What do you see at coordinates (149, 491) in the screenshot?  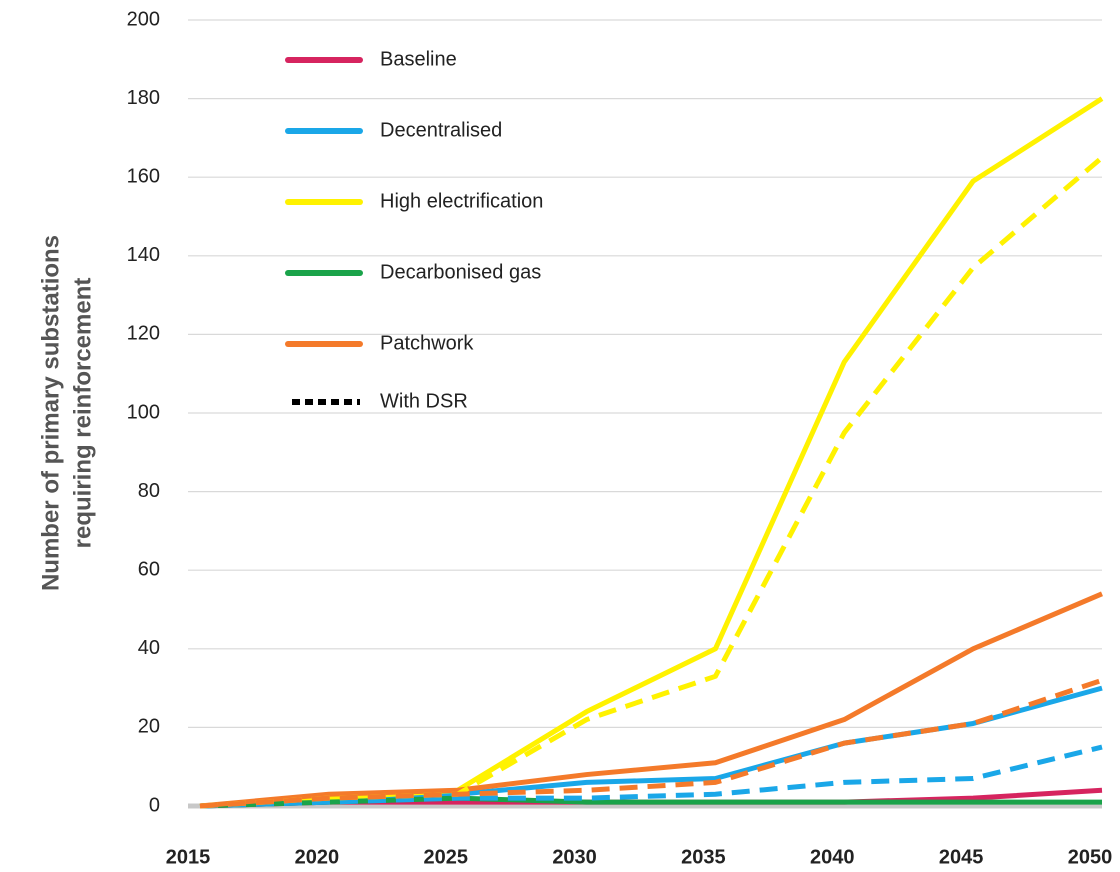 I see `y-tick-label: 80` at bounding box center [149, 491].